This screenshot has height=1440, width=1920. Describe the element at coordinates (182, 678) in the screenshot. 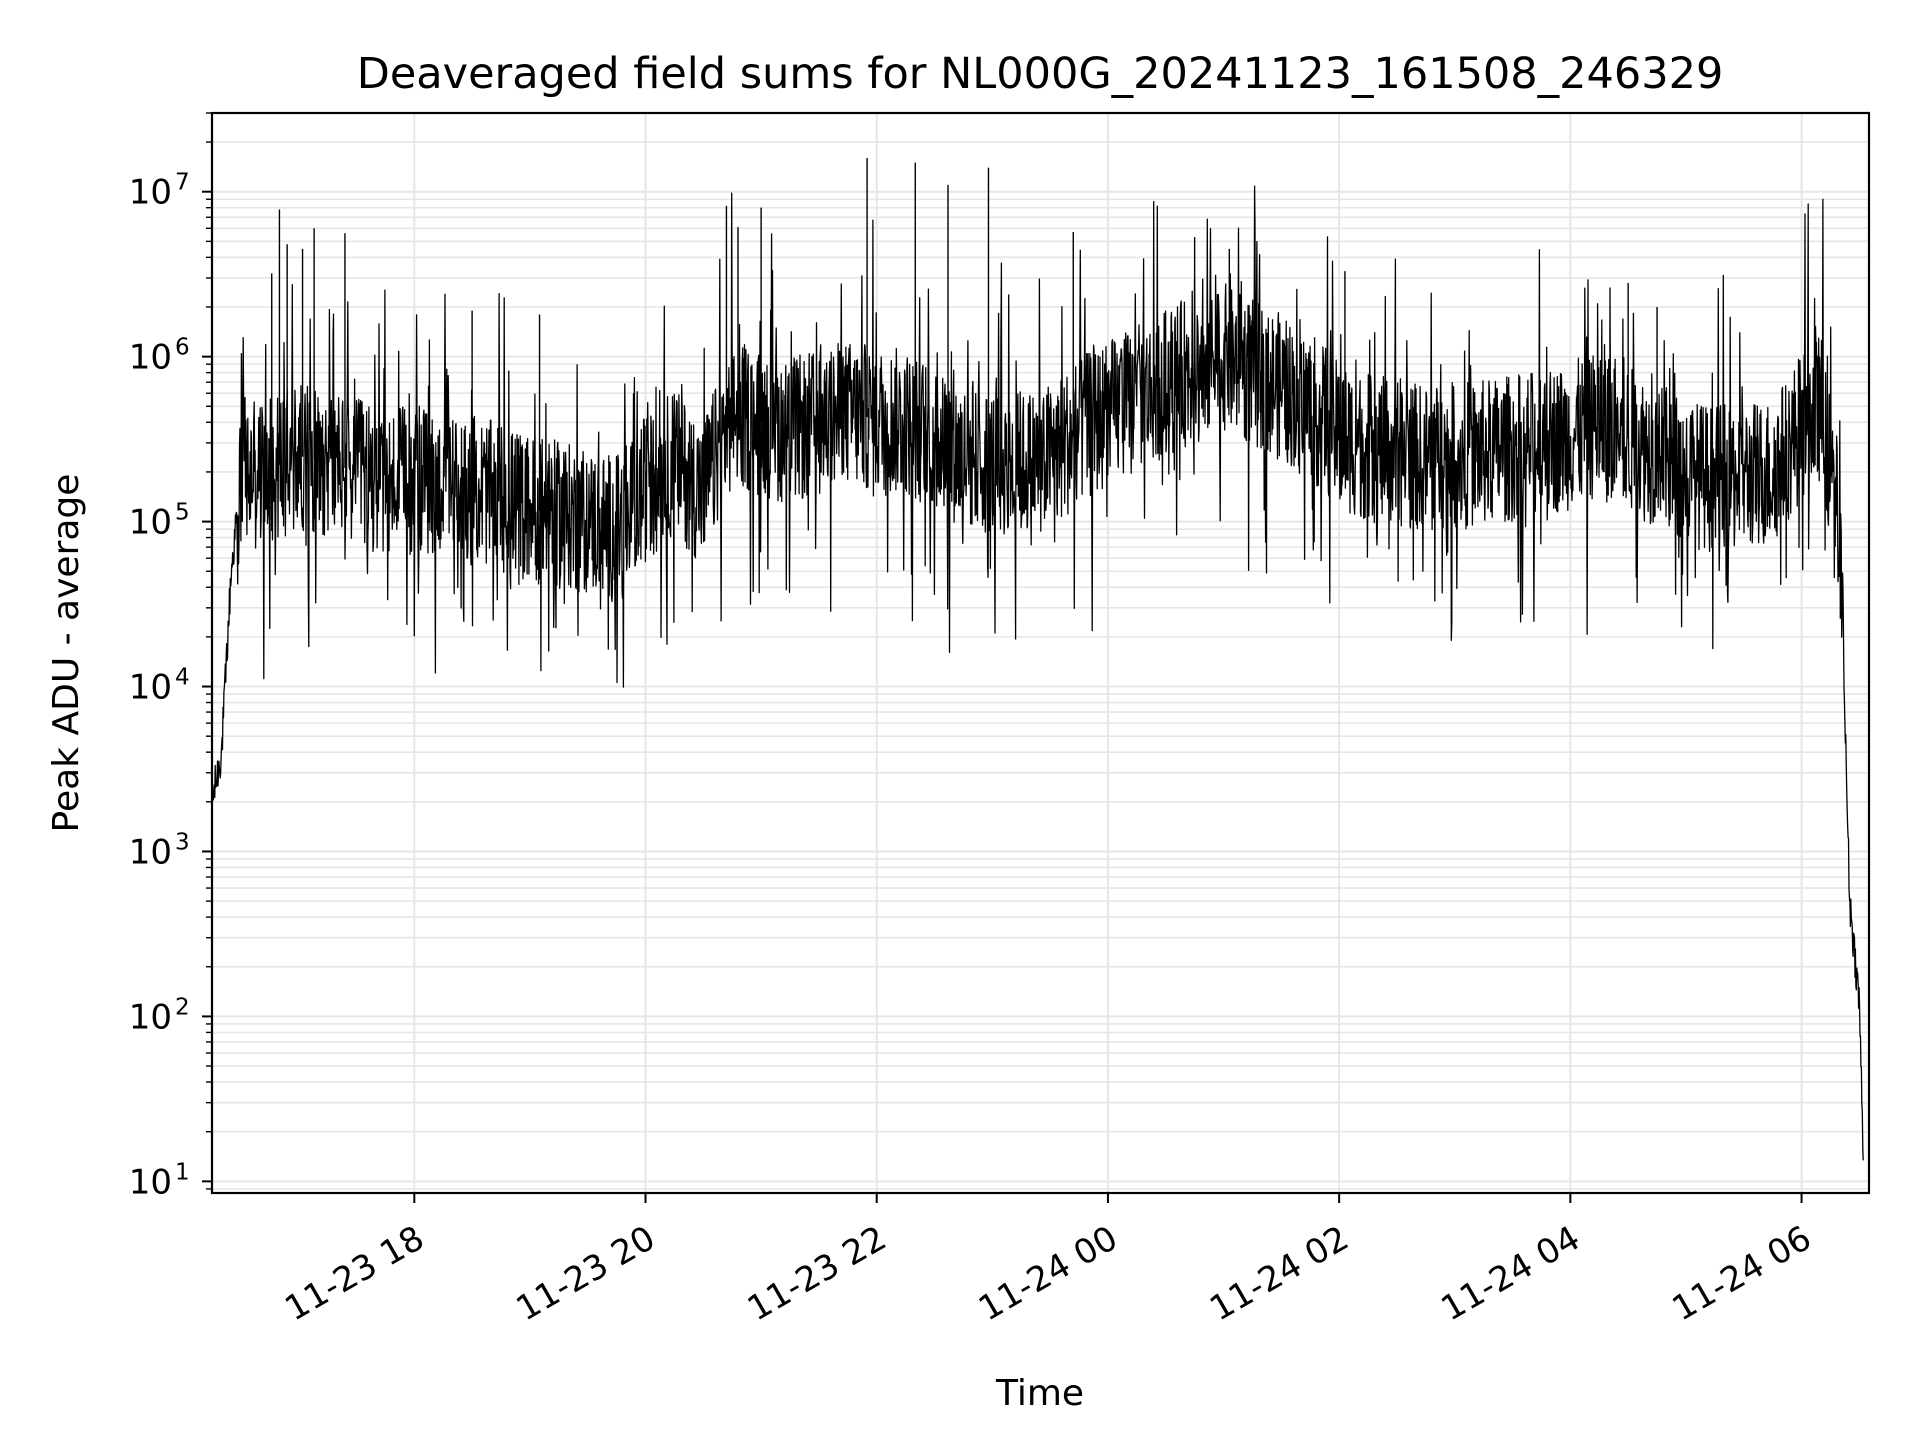

I see `y-tick-exponent: 4` at that location.